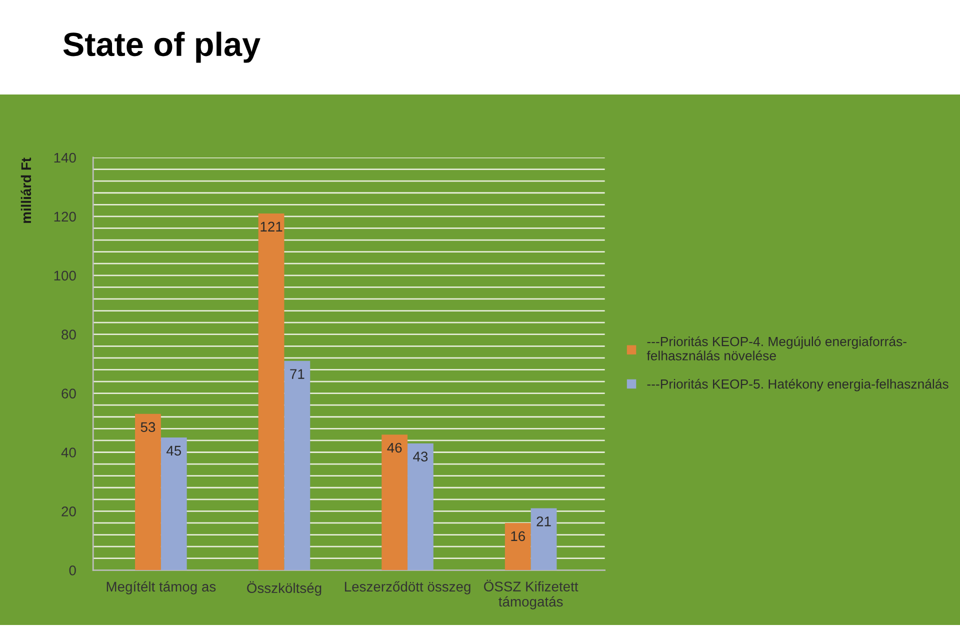 Image resolution: width=960 pixels, height=630 pixels. Describe the element at coordinates (543, 521) in the screenshot. I see `data-label: 21` at that location.